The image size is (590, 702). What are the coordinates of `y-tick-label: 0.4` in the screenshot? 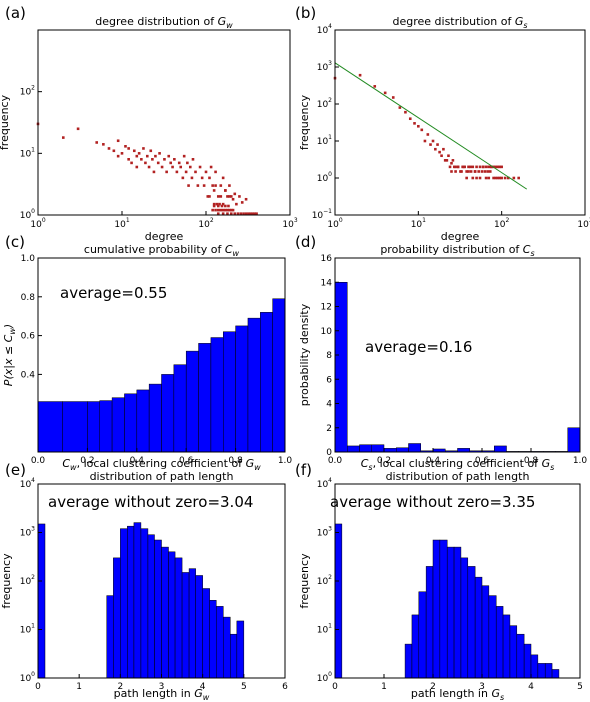 It's located at (28, 375).